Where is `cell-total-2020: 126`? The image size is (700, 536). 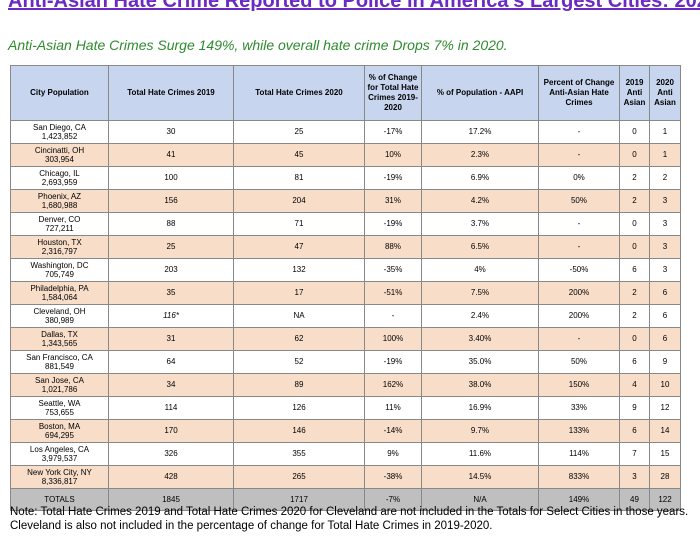 cell-total-2020: 126 is located at coordinates (299, 408).